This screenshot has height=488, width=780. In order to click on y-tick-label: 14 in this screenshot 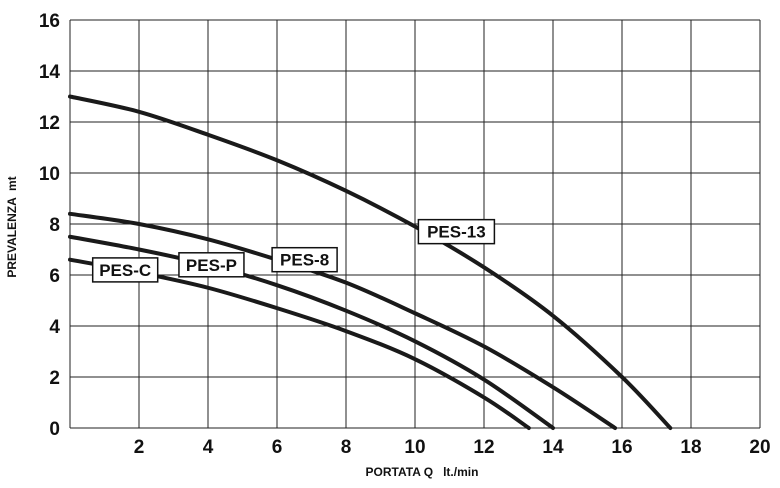, I will do `click(50, 72)`.